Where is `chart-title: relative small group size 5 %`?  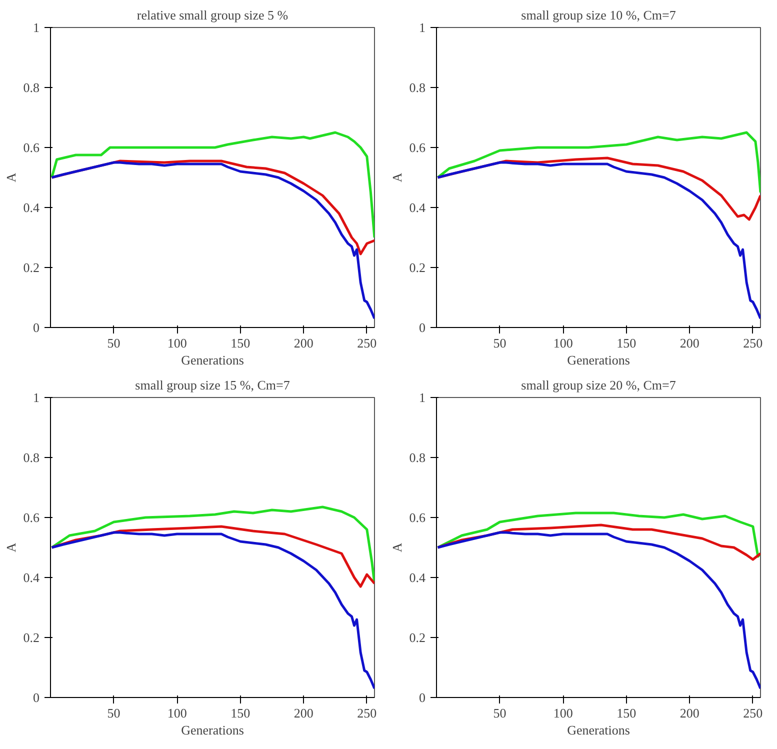 chart-title: relative small group size 5 % is located at coordinates (212, 15).